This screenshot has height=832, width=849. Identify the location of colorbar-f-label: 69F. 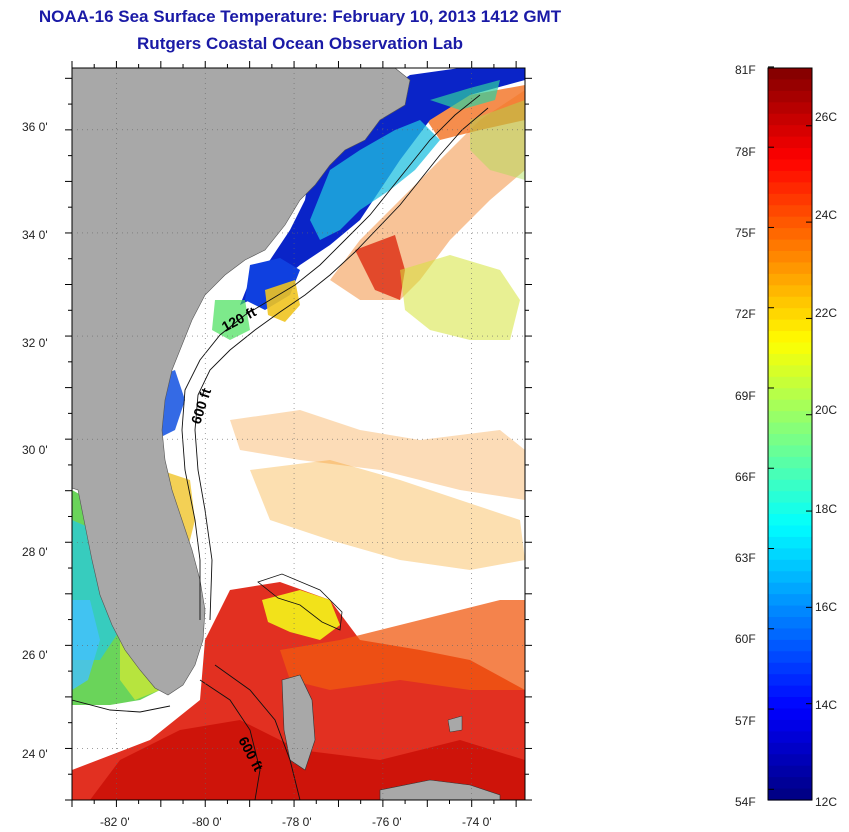
(745, 396).